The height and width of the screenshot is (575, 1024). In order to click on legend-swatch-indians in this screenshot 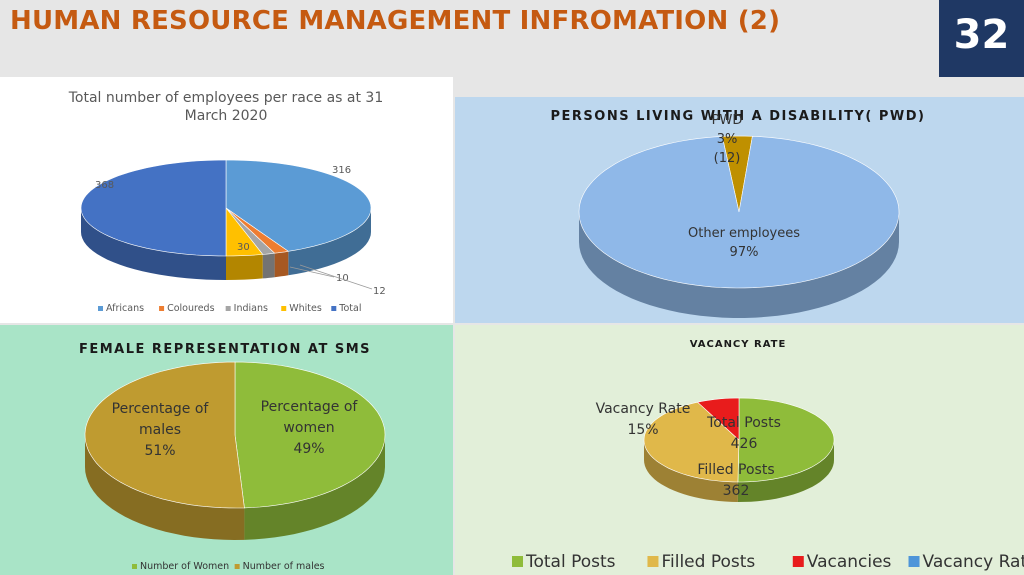, I will do `click(228, 308)`.